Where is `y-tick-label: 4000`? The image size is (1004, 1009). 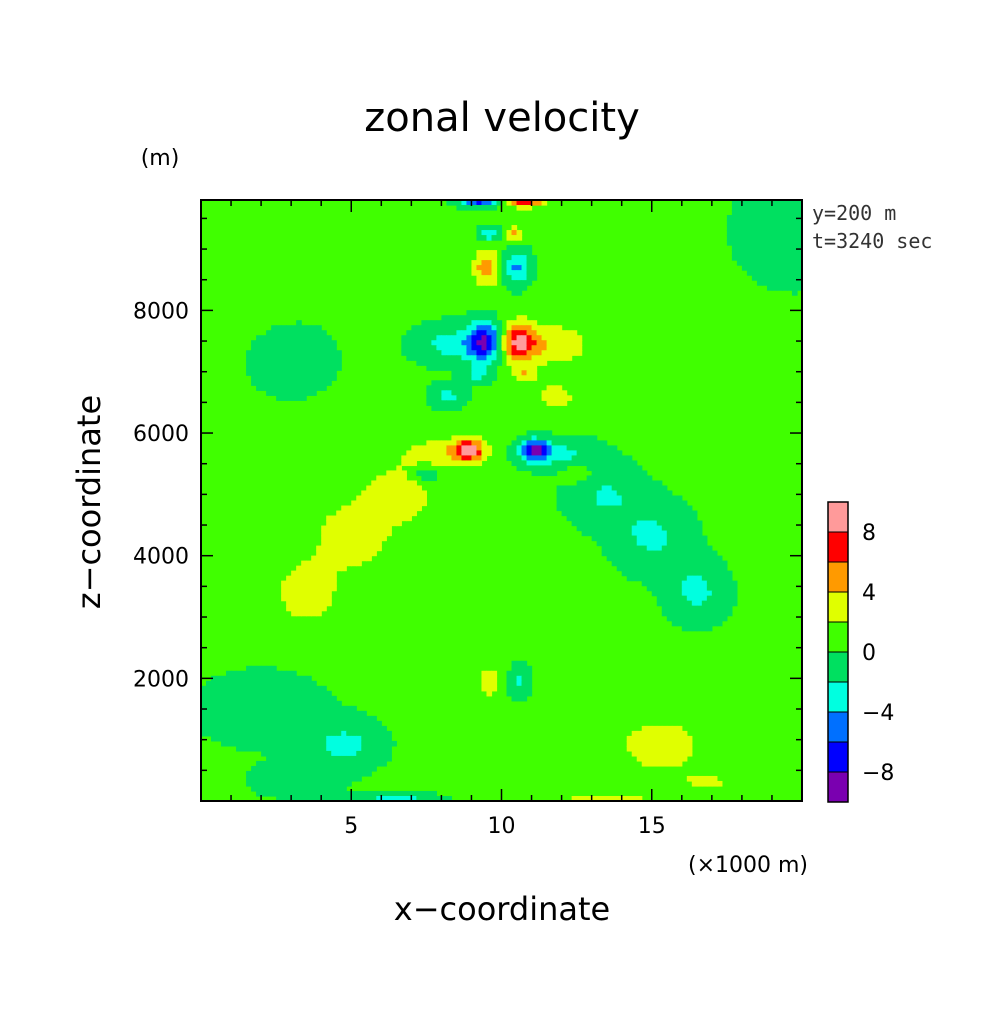 y-tick-label: 4000 is located at coordinates (161, 557).